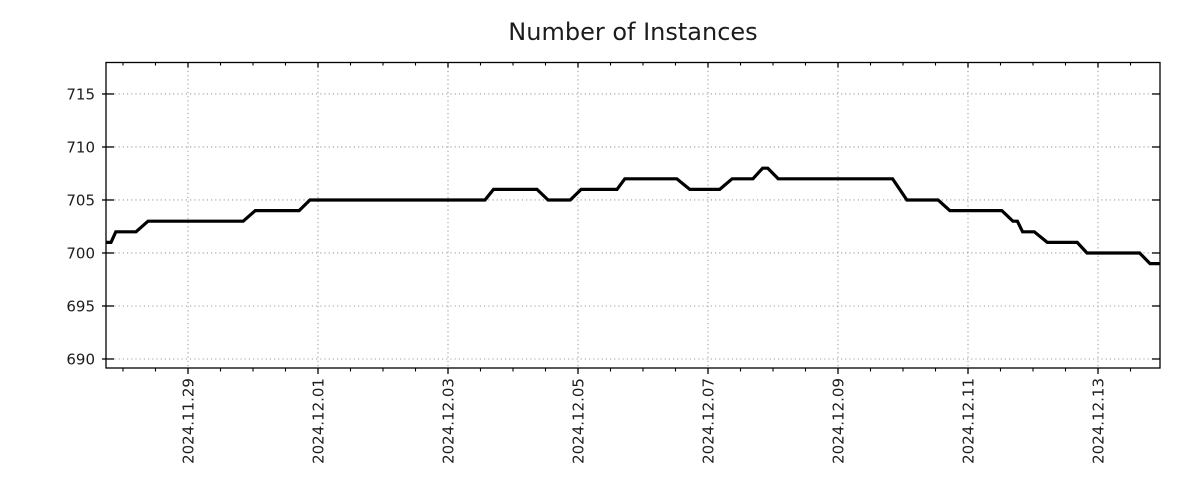  What do you see at coordinates (709, 421) in the screenshot?
I see `x-tick-label: 2024.12.07` at bounding box center [709, 421].